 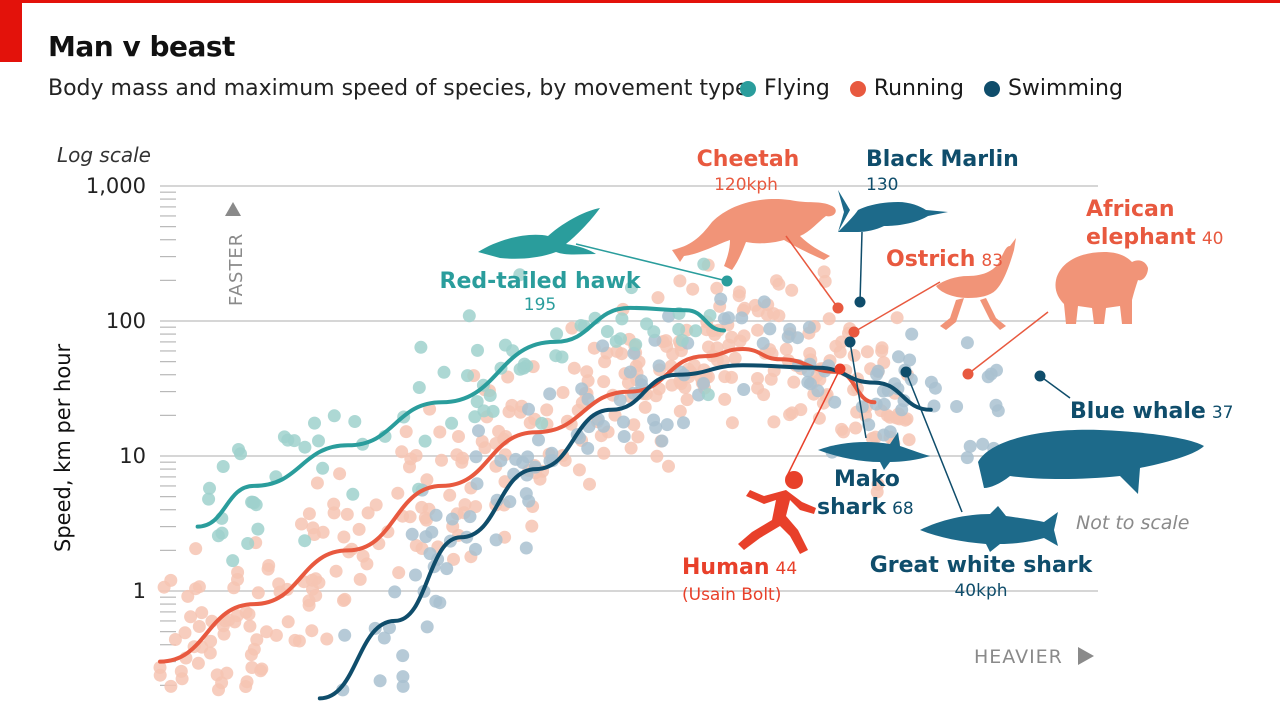 I want to click on point-great-white-shark, so click(x=906, y=372).